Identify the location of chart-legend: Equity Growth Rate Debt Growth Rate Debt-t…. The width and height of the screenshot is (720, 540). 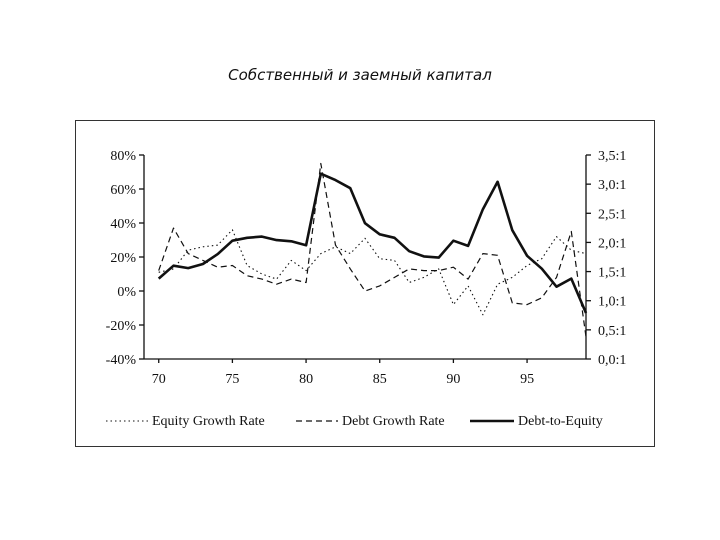
(354, 421).